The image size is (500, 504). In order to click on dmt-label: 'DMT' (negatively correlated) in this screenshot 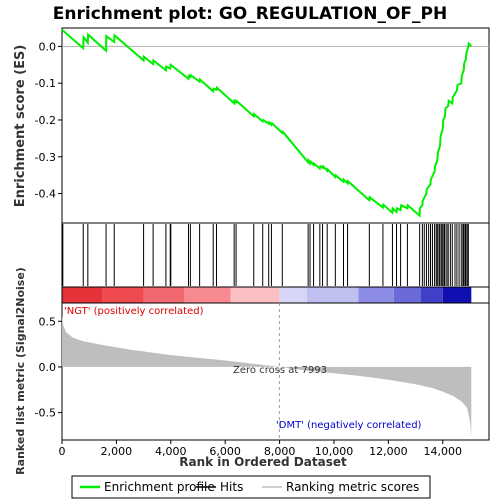, I will do `click(349, 425)`.